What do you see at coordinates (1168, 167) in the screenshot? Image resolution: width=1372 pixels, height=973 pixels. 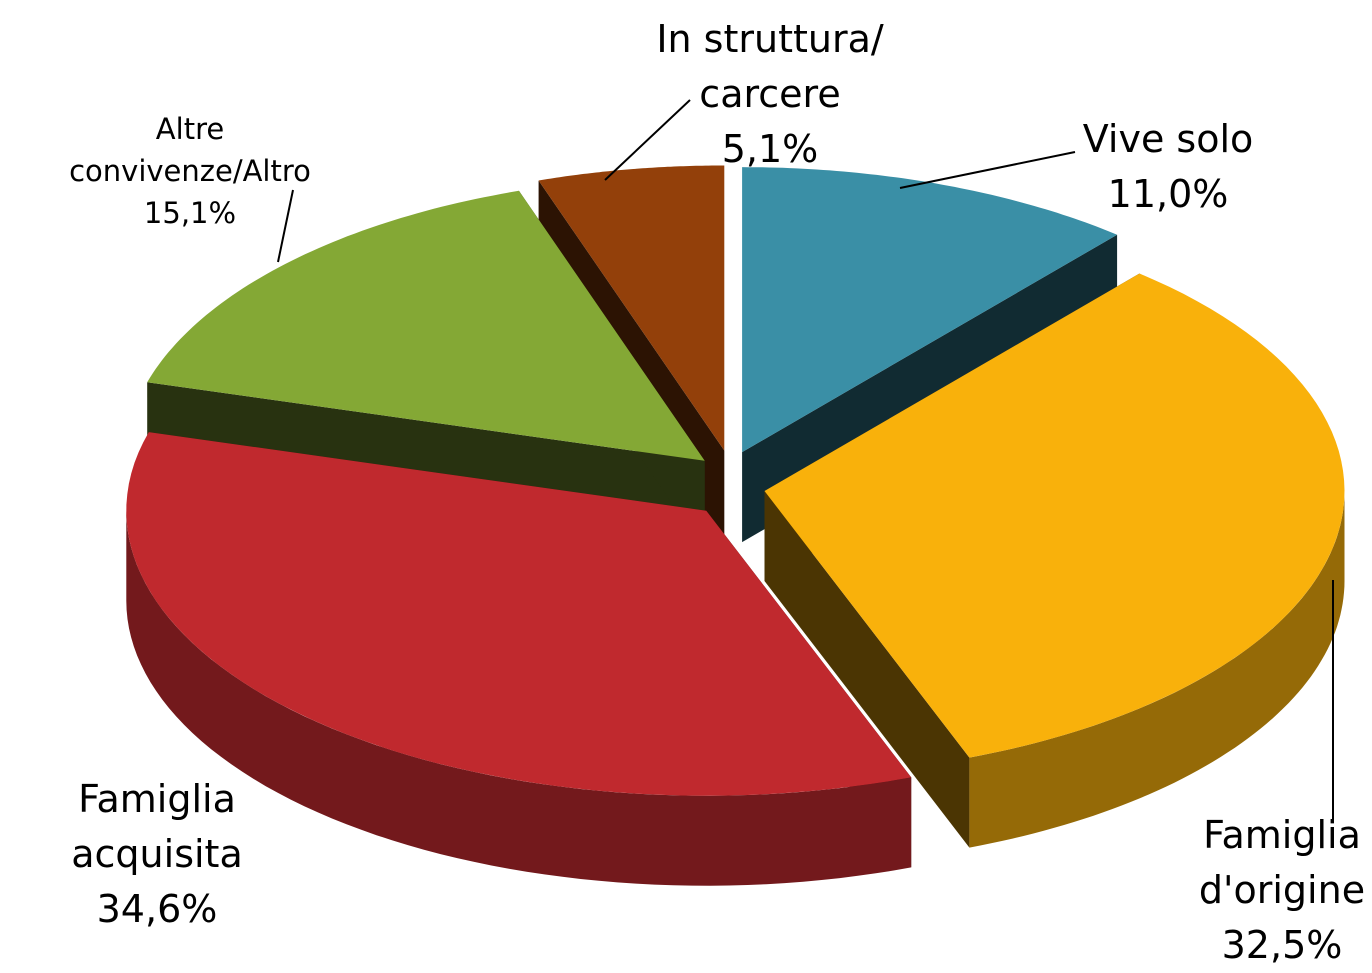 I see `slice-label: Vive solo 11,0%` at bounding box center [1168, 167].